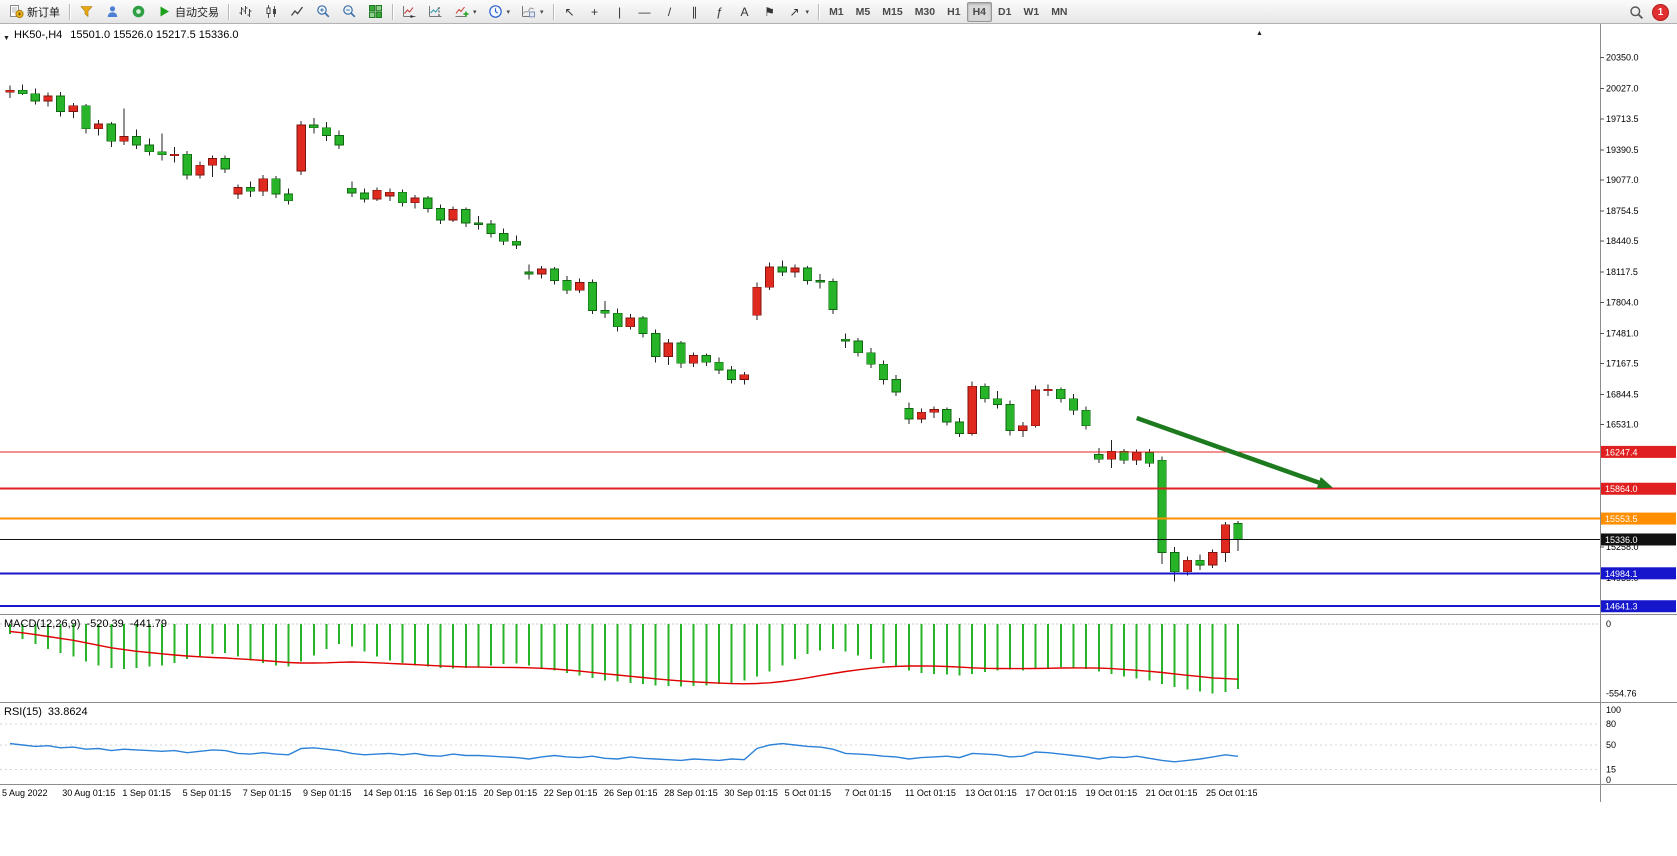  I want to click on time-label: 26 Sep 01:15, so click(631, 793).